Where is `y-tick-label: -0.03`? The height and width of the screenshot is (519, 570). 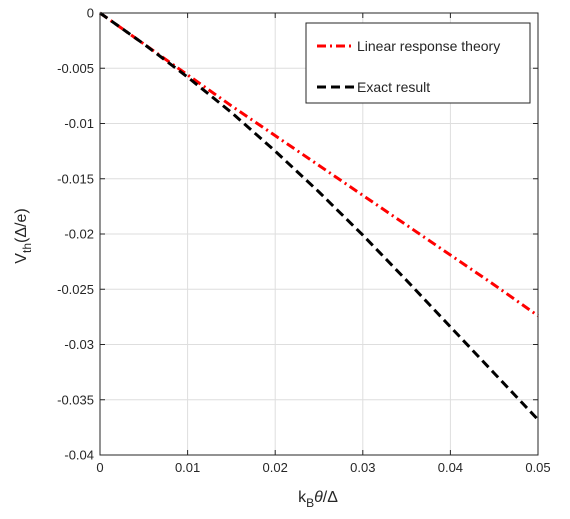 y-tick-label: -0.03 is located at coordinates (79, 344).